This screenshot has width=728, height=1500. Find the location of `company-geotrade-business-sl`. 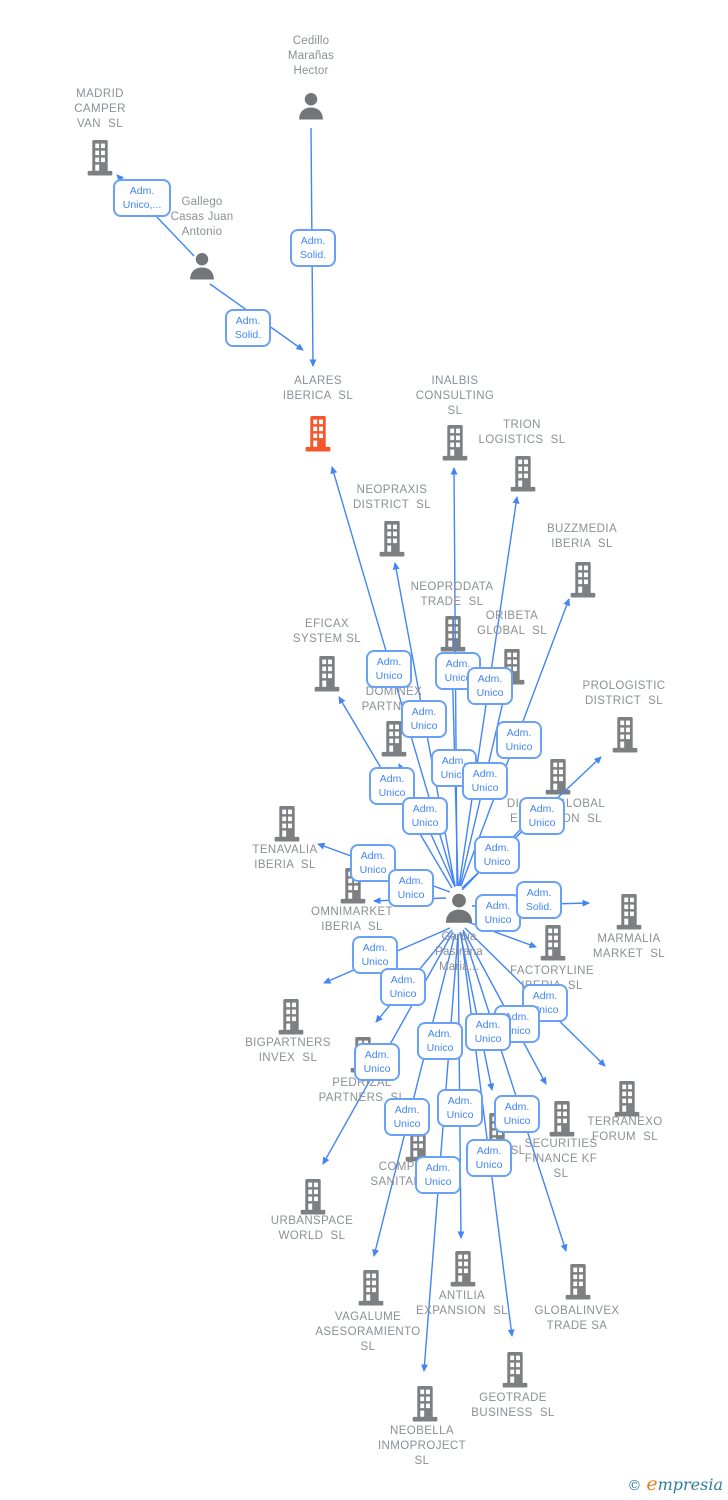

company-geotrade-business-sl is located at coordinates (515, 1370).